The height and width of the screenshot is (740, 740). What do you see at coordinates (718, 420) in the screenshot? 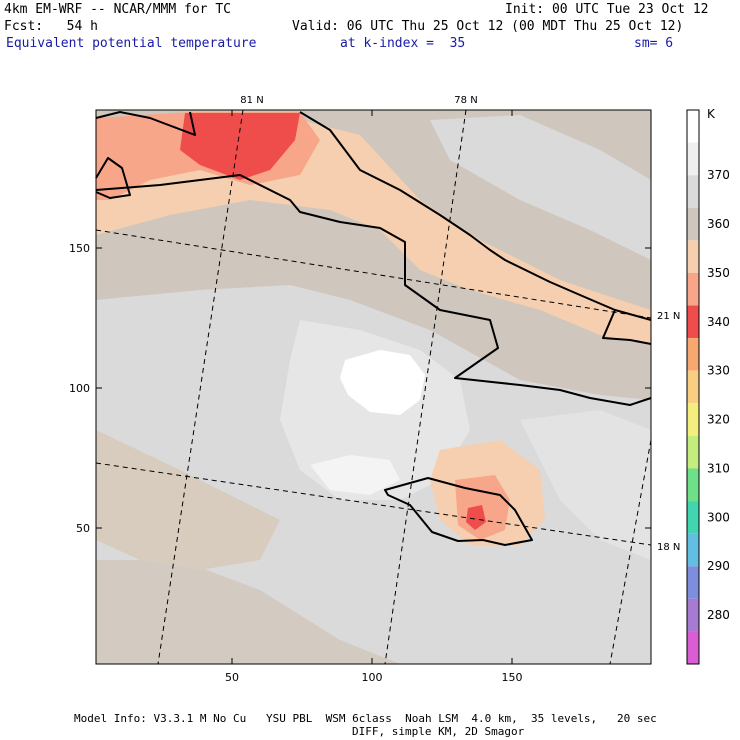
I see `colorbar-label: 320` at bounding box center [718, 420].